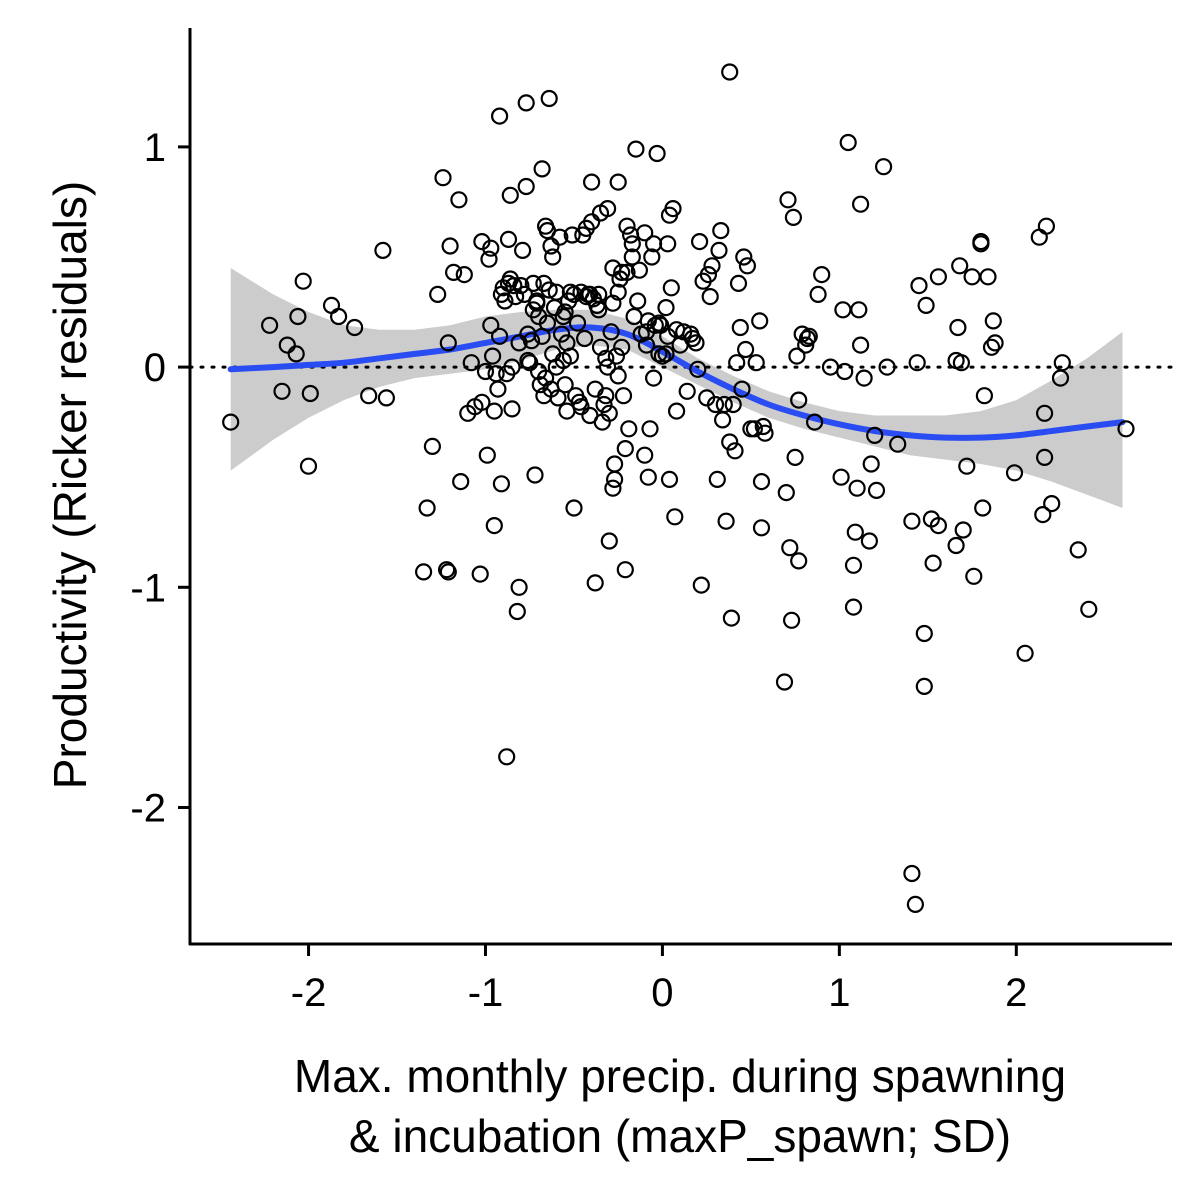 This screenshot has height=1200, width=1200. What do you see at coordinates (148, 588) in the screenshot?
I see `y-tick-label: -1` at bounding box center [148, 588].